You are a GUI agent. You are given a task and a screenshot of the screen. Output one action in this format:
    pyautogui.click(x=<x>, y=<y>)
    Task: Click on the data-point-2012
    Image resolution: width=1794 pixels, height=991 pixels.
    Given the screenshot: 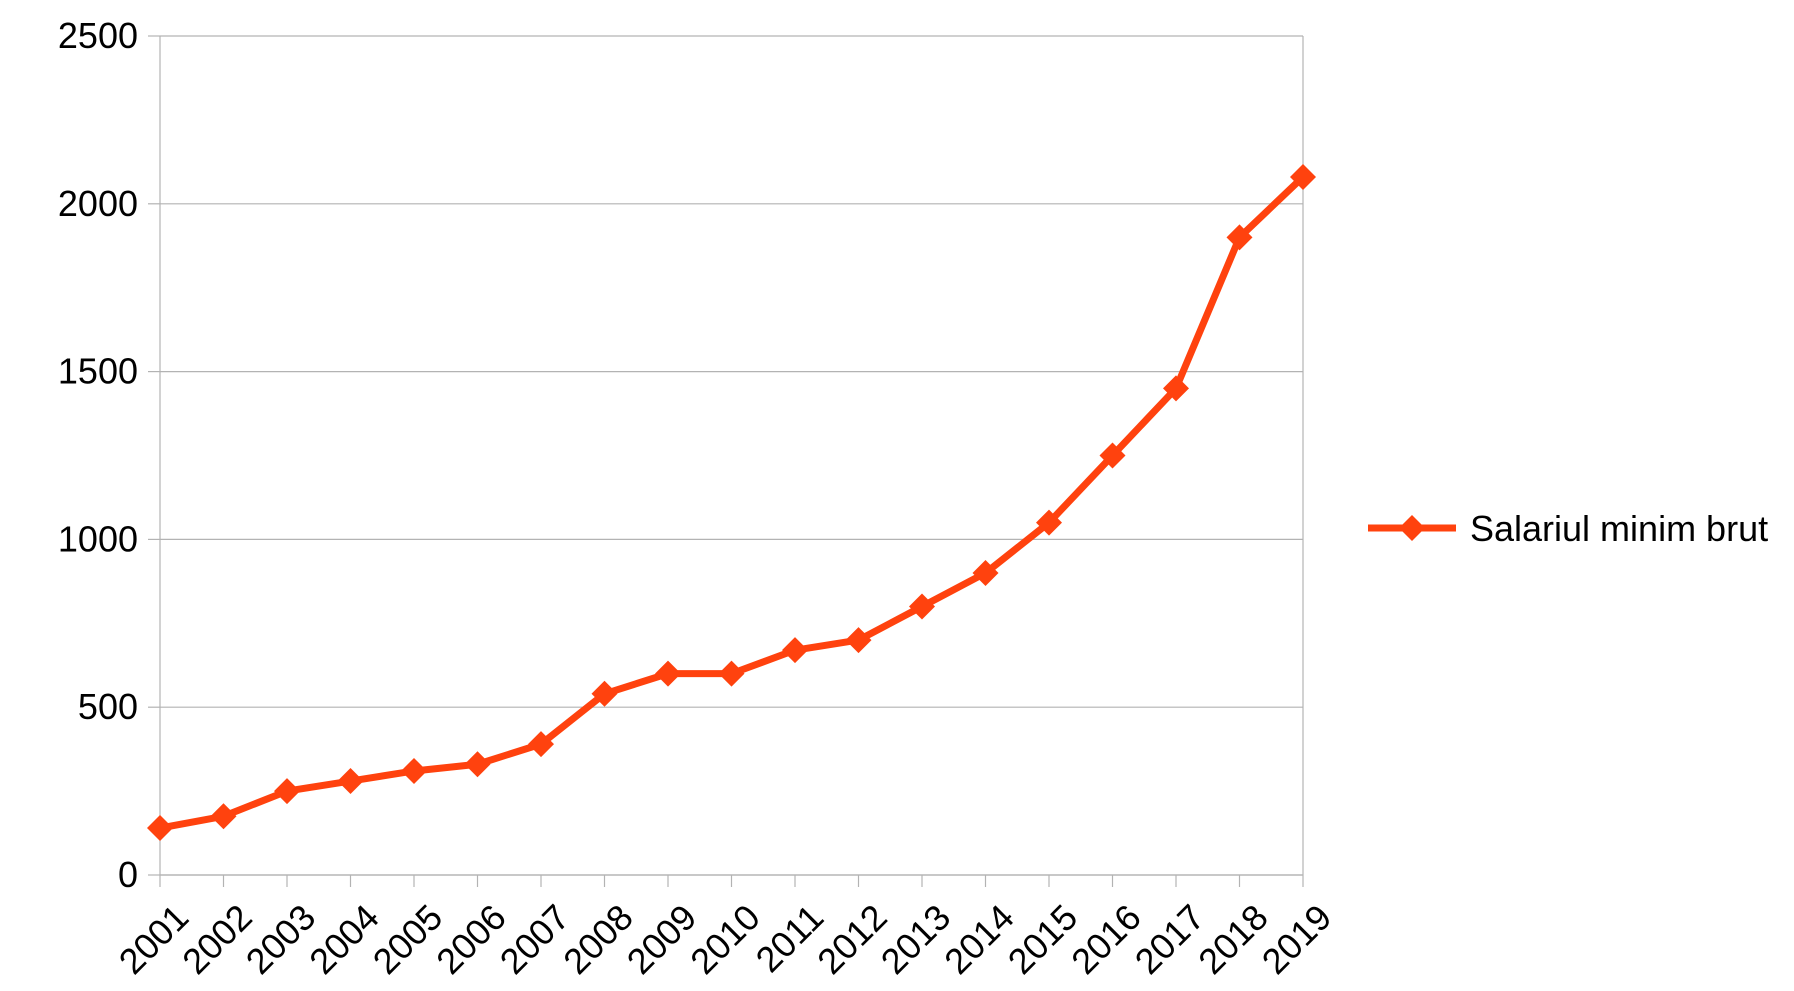 What is the action you would take?
    pyautogui.click(x=858, y=640)
    